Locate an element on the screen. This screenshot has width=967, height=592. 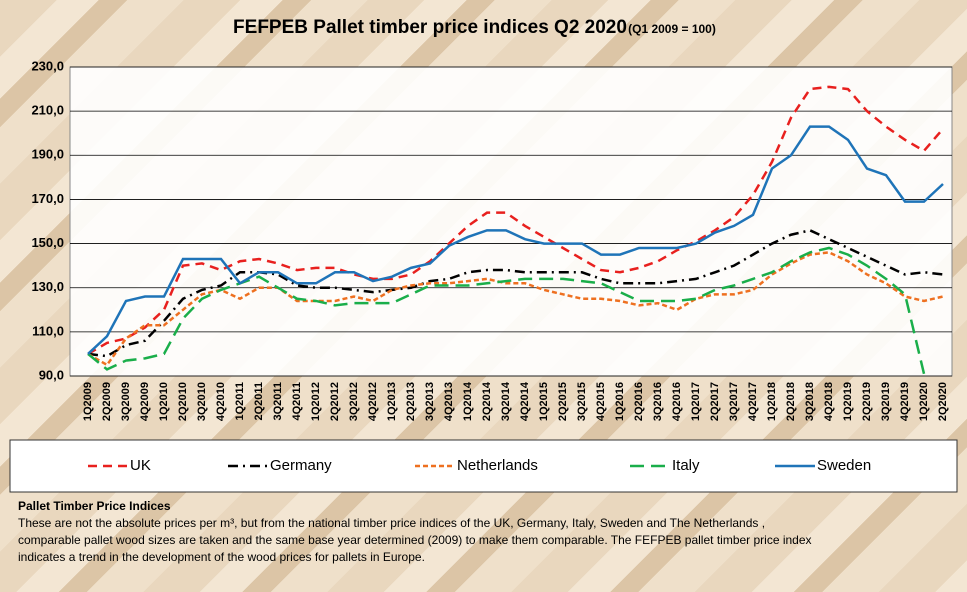
note-heading: Pallet Timber Price Indices is located at coordinates (94, 506).